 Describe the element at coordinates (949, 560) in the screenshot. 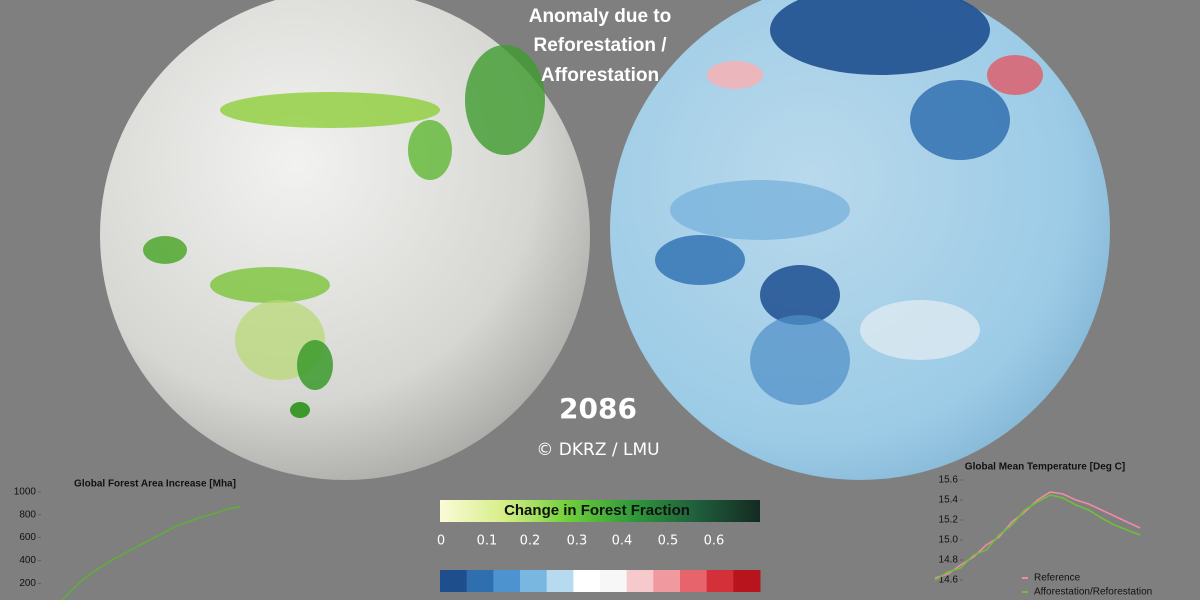

I see `y-tick-label: 14.8` at that location.